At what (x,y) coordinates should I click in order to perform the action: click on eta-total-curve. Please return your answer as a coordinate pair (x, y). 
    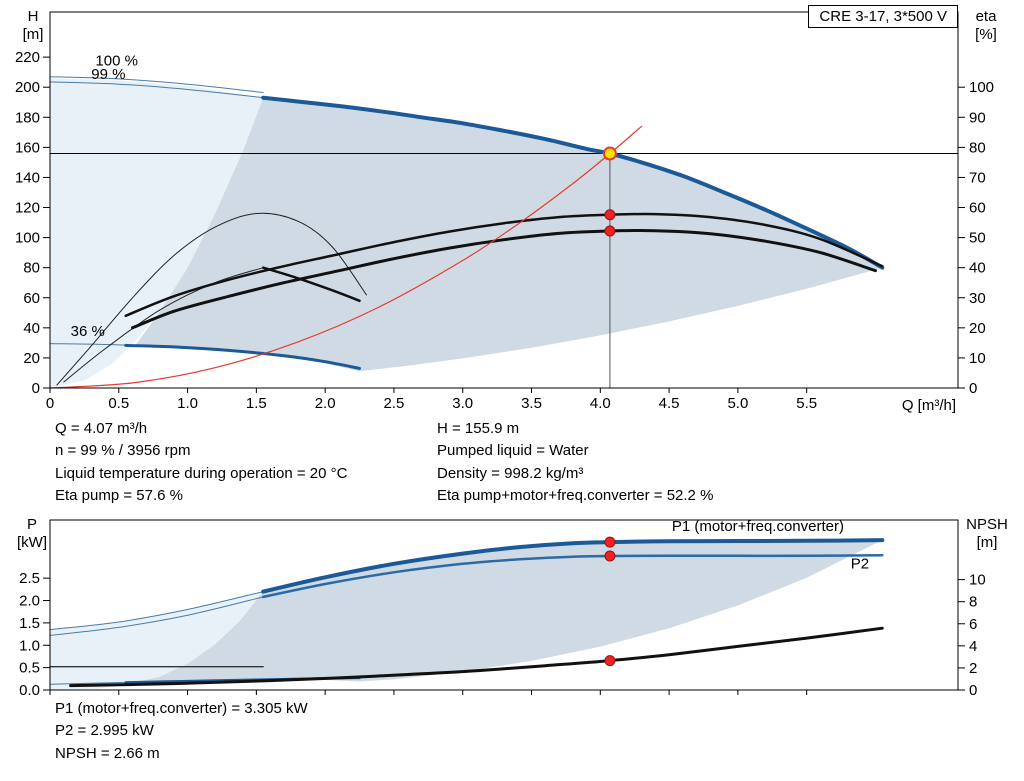
    Looking at the image, I should click on (504, 279).